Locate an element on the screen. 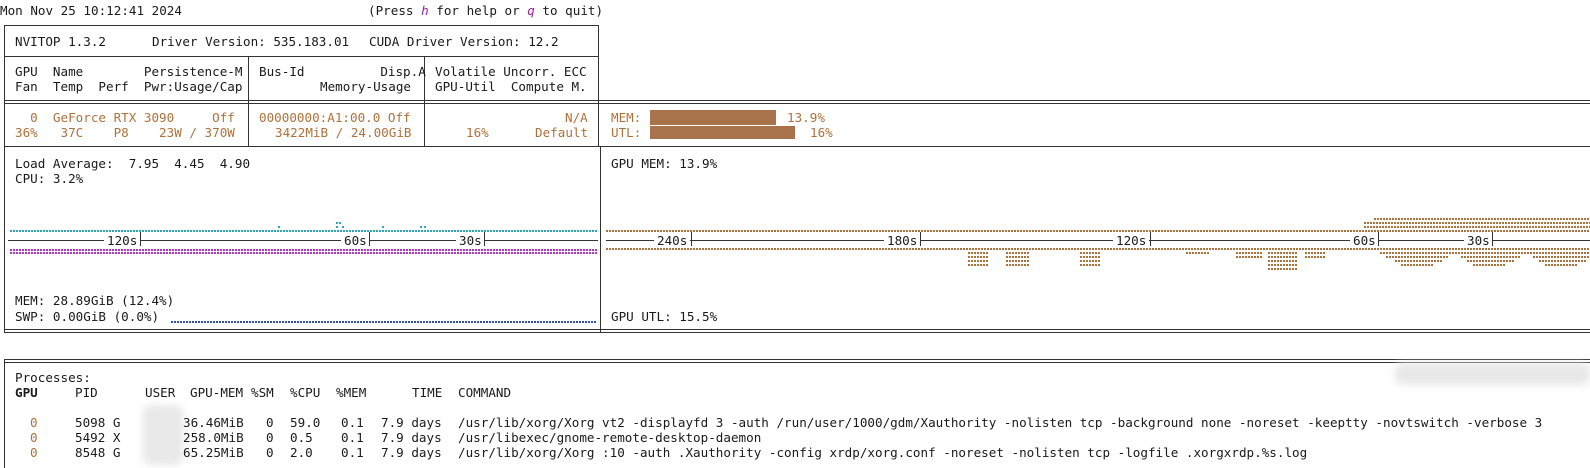 This screenshot has width=1590, height=468. proc-header-mem: %MEM is located at coordinates (351, 392).